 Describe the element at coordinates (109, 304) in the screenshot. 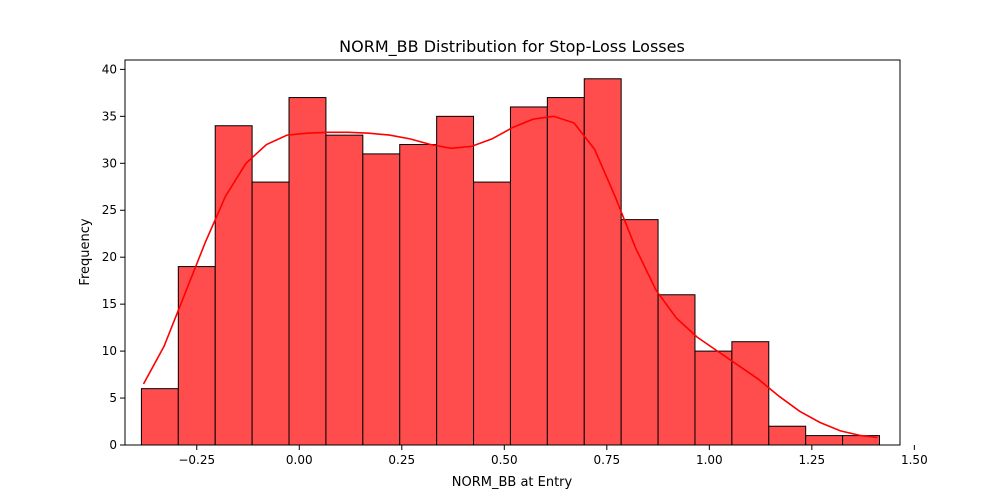

I see `y-tick-label: 15` at that location.